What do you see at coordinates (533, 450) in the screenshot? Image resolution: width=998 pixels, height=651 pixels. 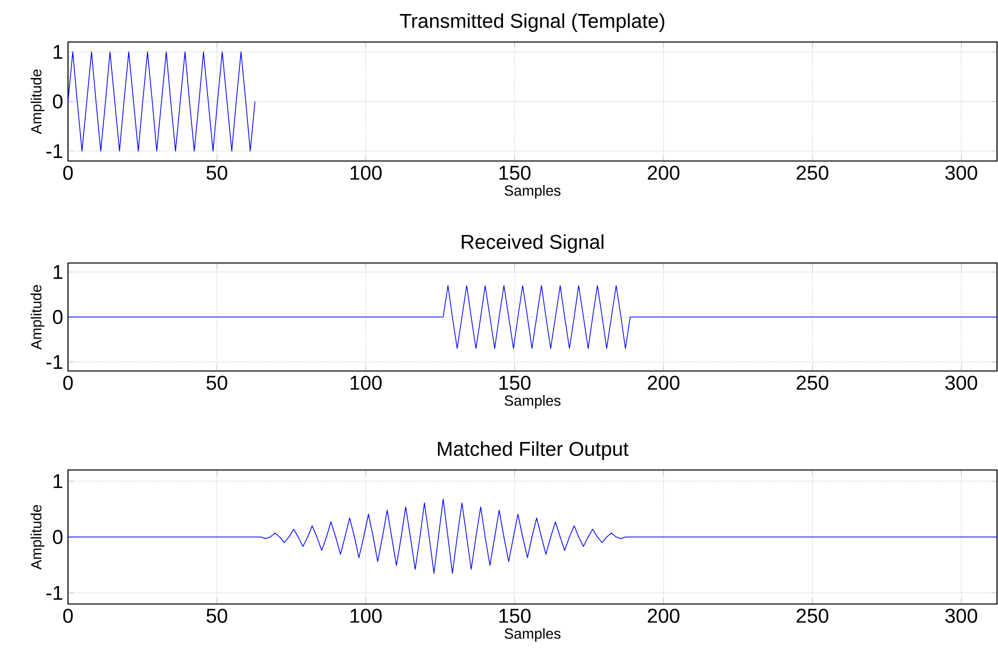 I see `chart-title: Matched Filter Output` at bounding box center [533, 450].